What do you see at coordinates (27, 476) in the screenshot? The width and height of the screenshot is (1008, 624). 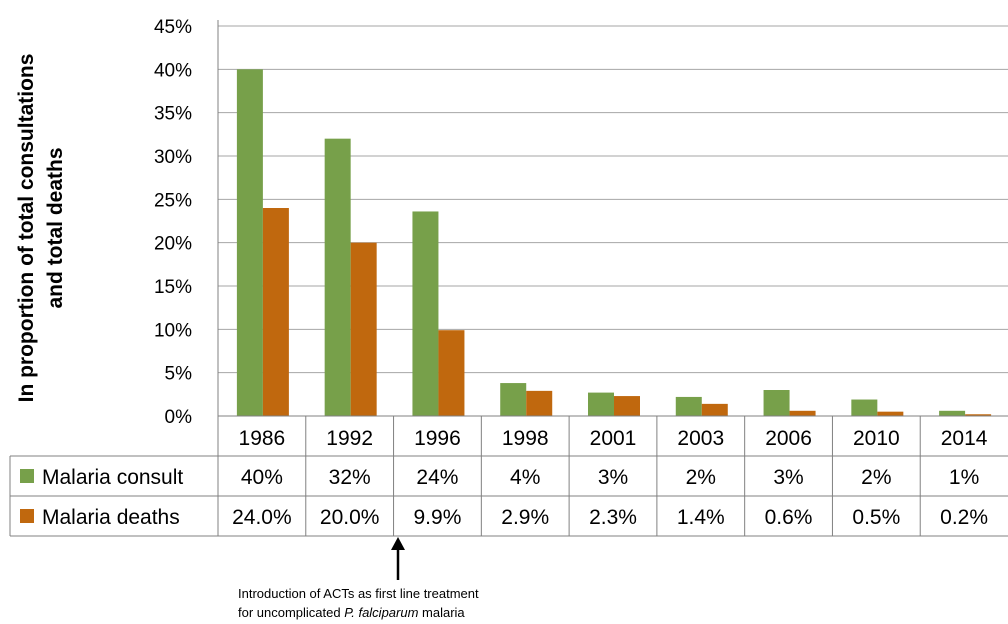 I see `legend-key-malaria-consult` at bounding box center [27, 476].